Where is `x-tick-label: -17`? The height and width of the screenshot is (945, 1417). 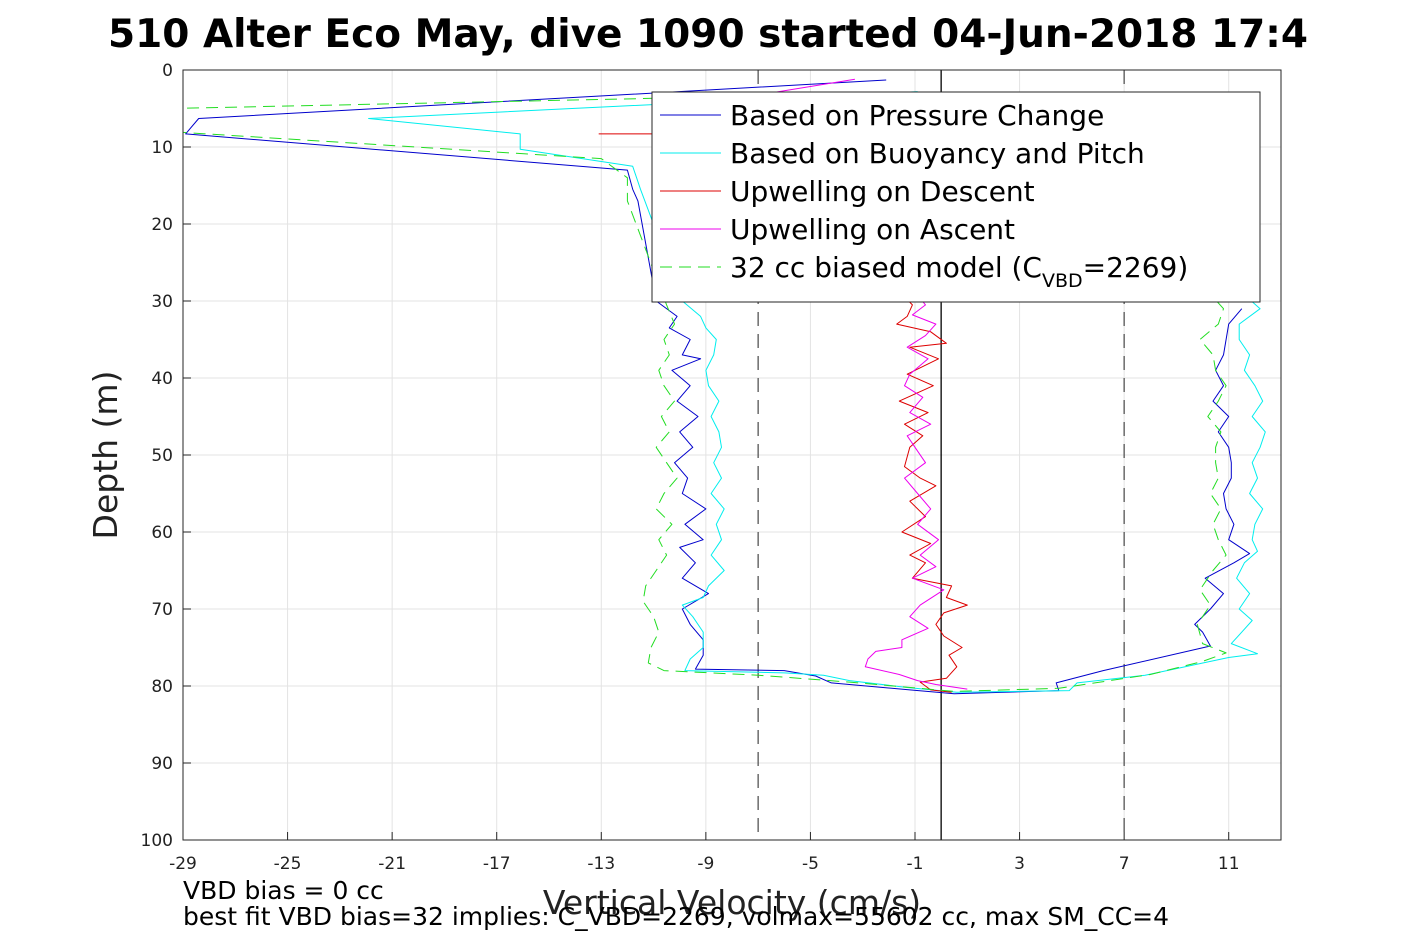
x-tick-label: -17 is located at coordinates (497, 864).